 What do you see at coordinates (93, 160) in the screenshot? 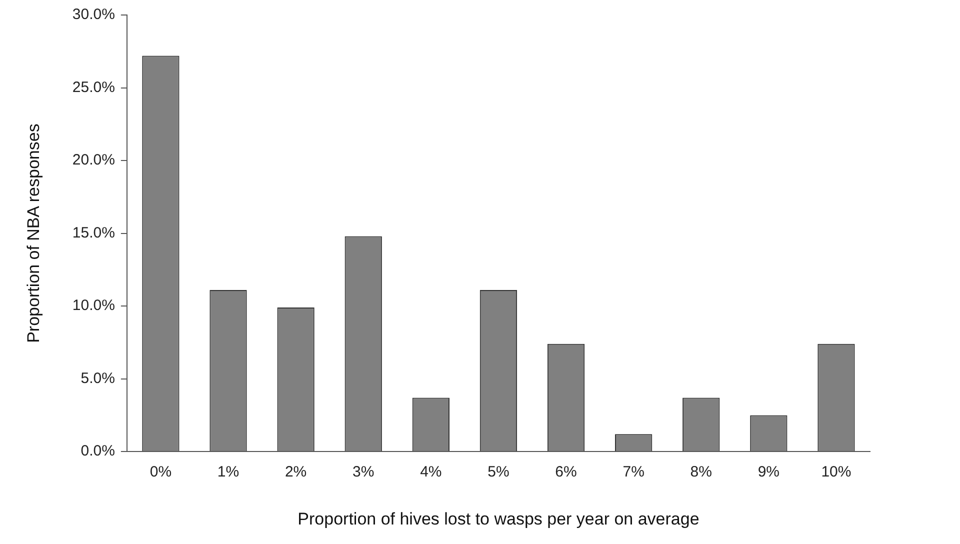
I see `y-tick-label: 20.0%` at bounding box center [93, 160].